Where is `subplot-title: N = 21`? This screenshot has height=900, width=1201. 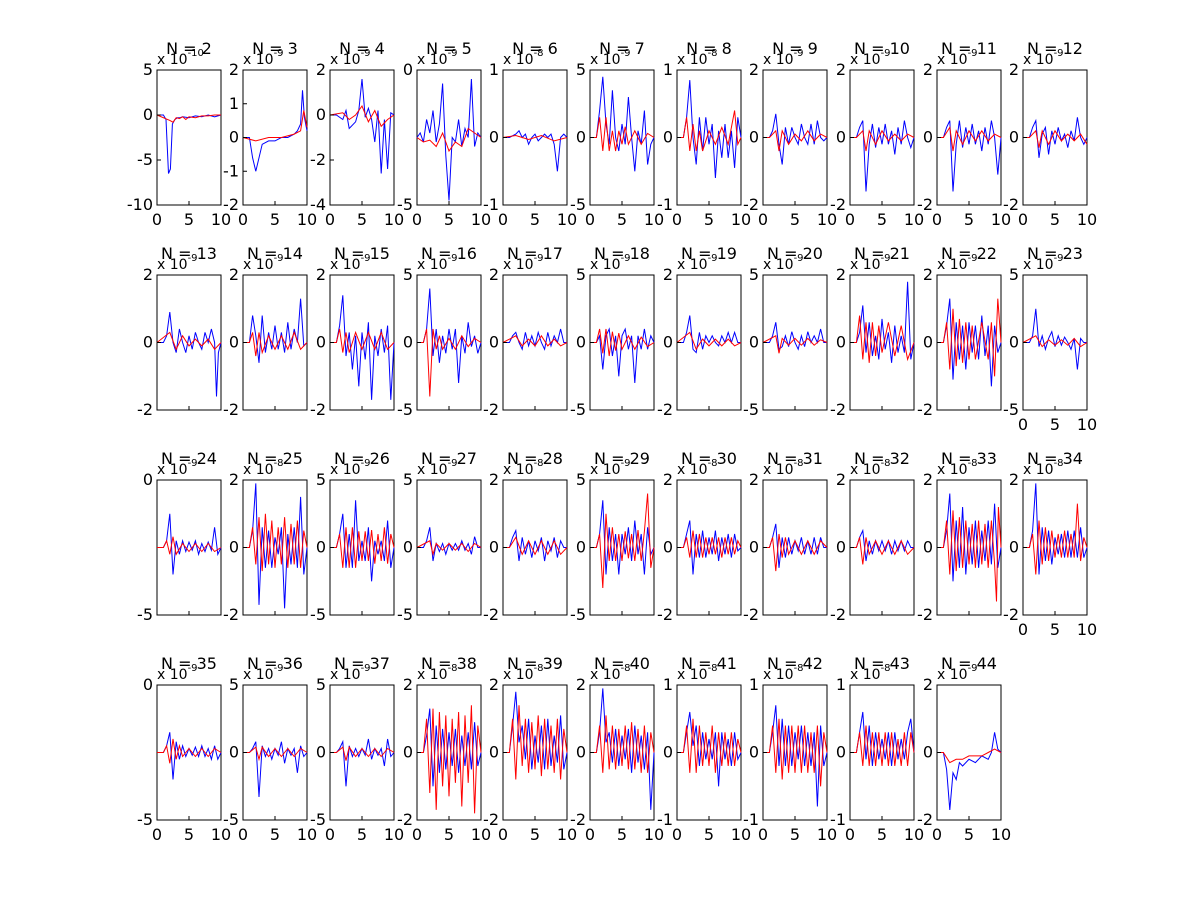 subplot-title: N = 21 is located at coordinates (882, 253).